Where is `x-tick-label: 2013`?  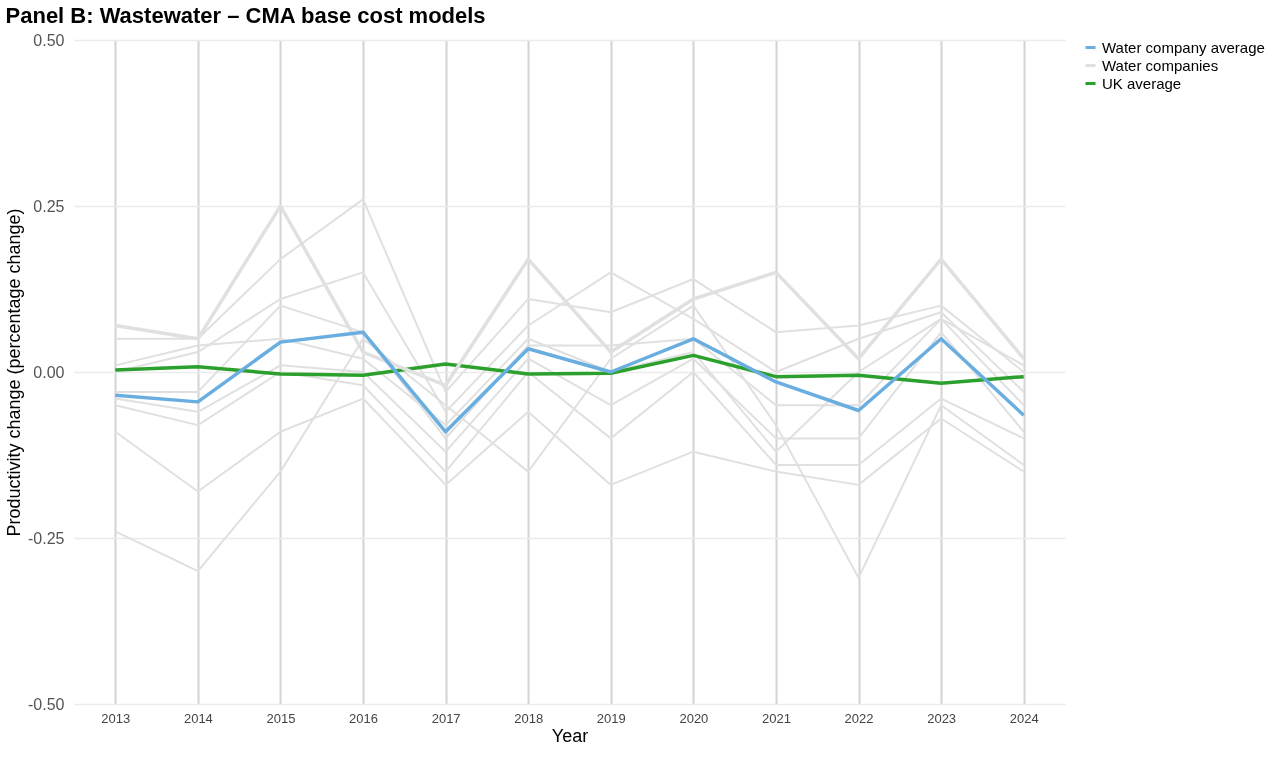 x-tick-label: 2013 is located at coordinates (116, 718).